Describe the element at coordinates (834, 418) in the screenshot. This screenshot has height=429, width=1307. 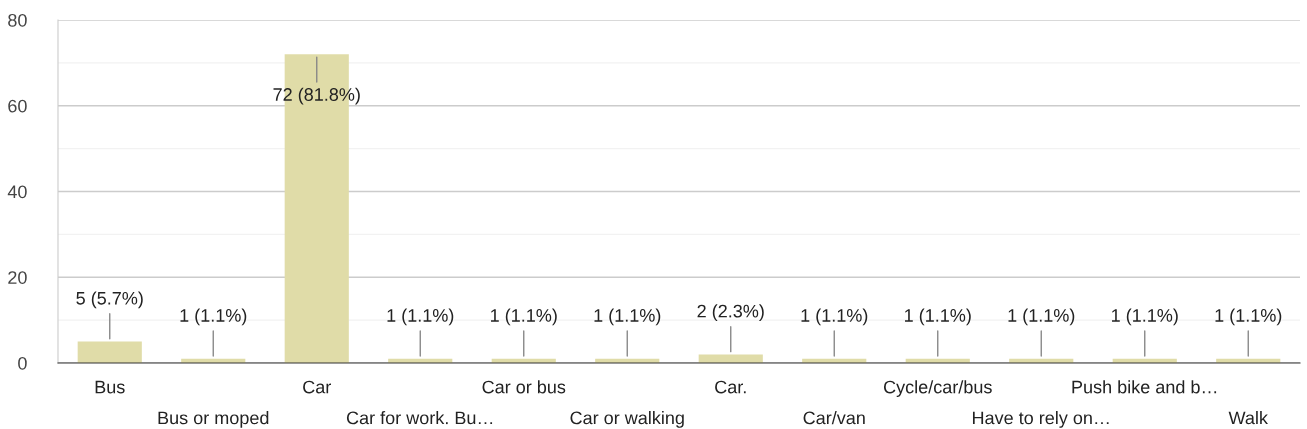
I see `x-tick-label: Car/van` at that location.